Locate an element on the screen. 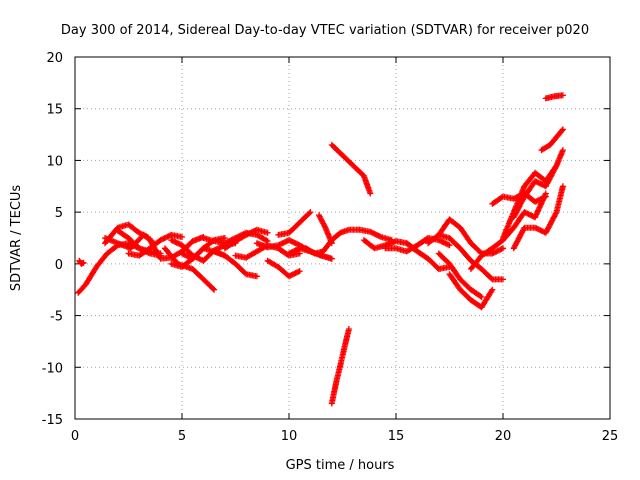 The width and height of the screenshot is (640, 480). series-trace-aa is located at coordinates (465, 257).